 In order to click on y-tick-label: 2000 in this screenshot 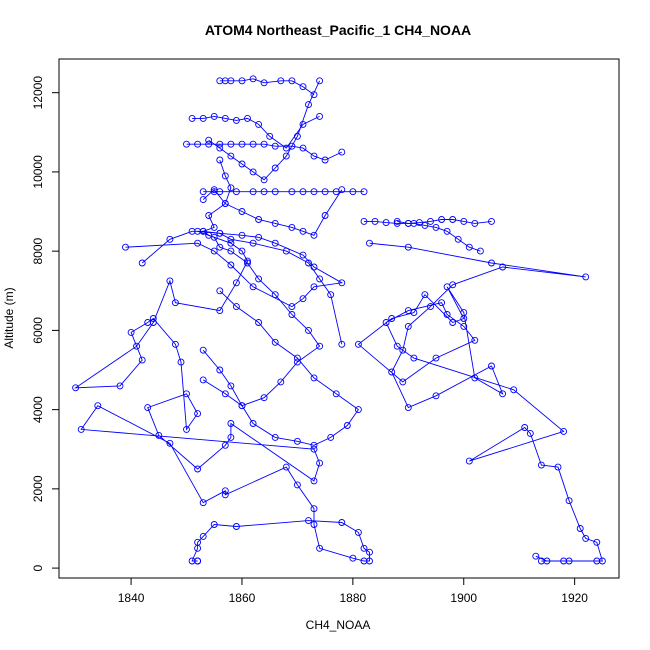, I will do `click(38, 488)`.